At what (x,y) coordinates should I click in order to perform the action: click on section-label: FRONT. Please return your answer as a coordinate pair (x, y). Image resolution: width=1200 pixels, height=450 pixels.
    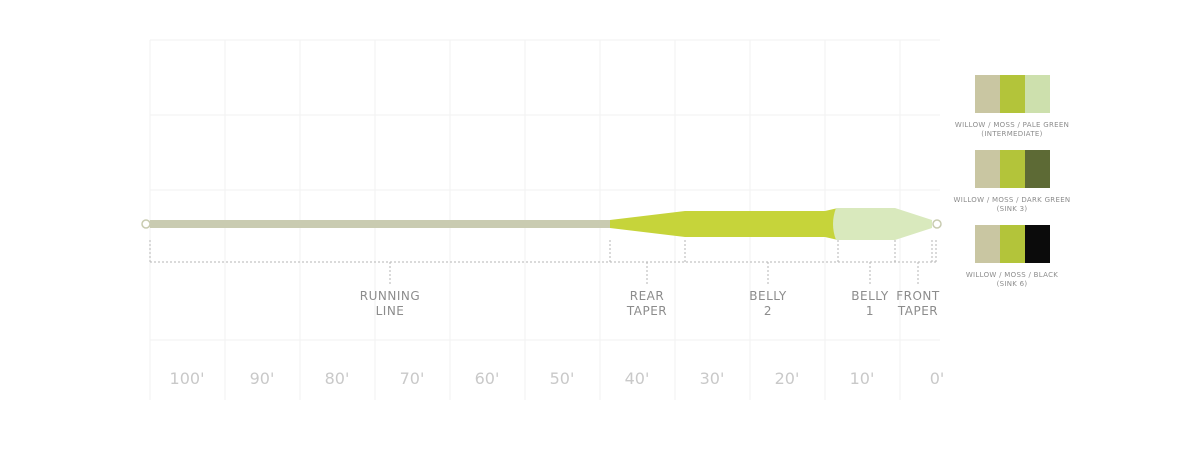
    Looking at the image, I should click on (918, 296).